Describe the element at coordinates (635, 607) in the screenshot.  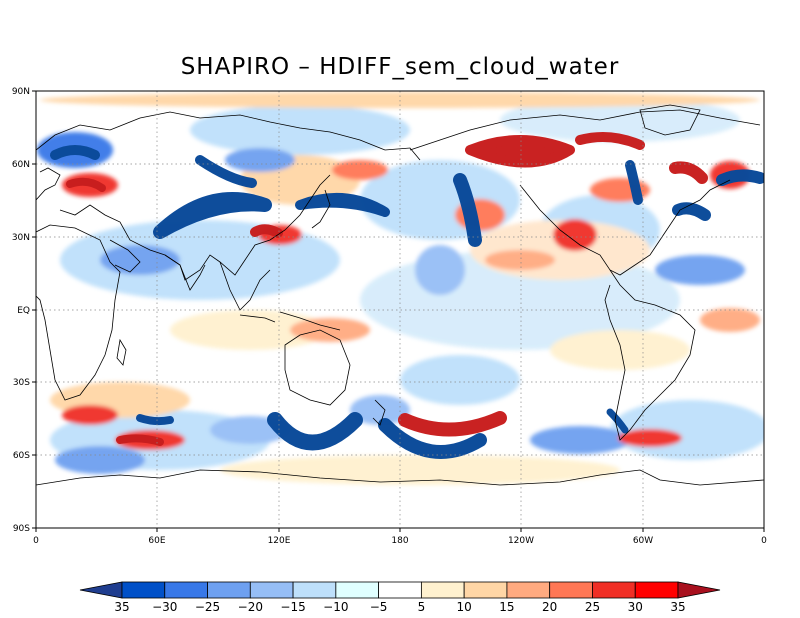
I see `colorbar-label: 30` at that location.